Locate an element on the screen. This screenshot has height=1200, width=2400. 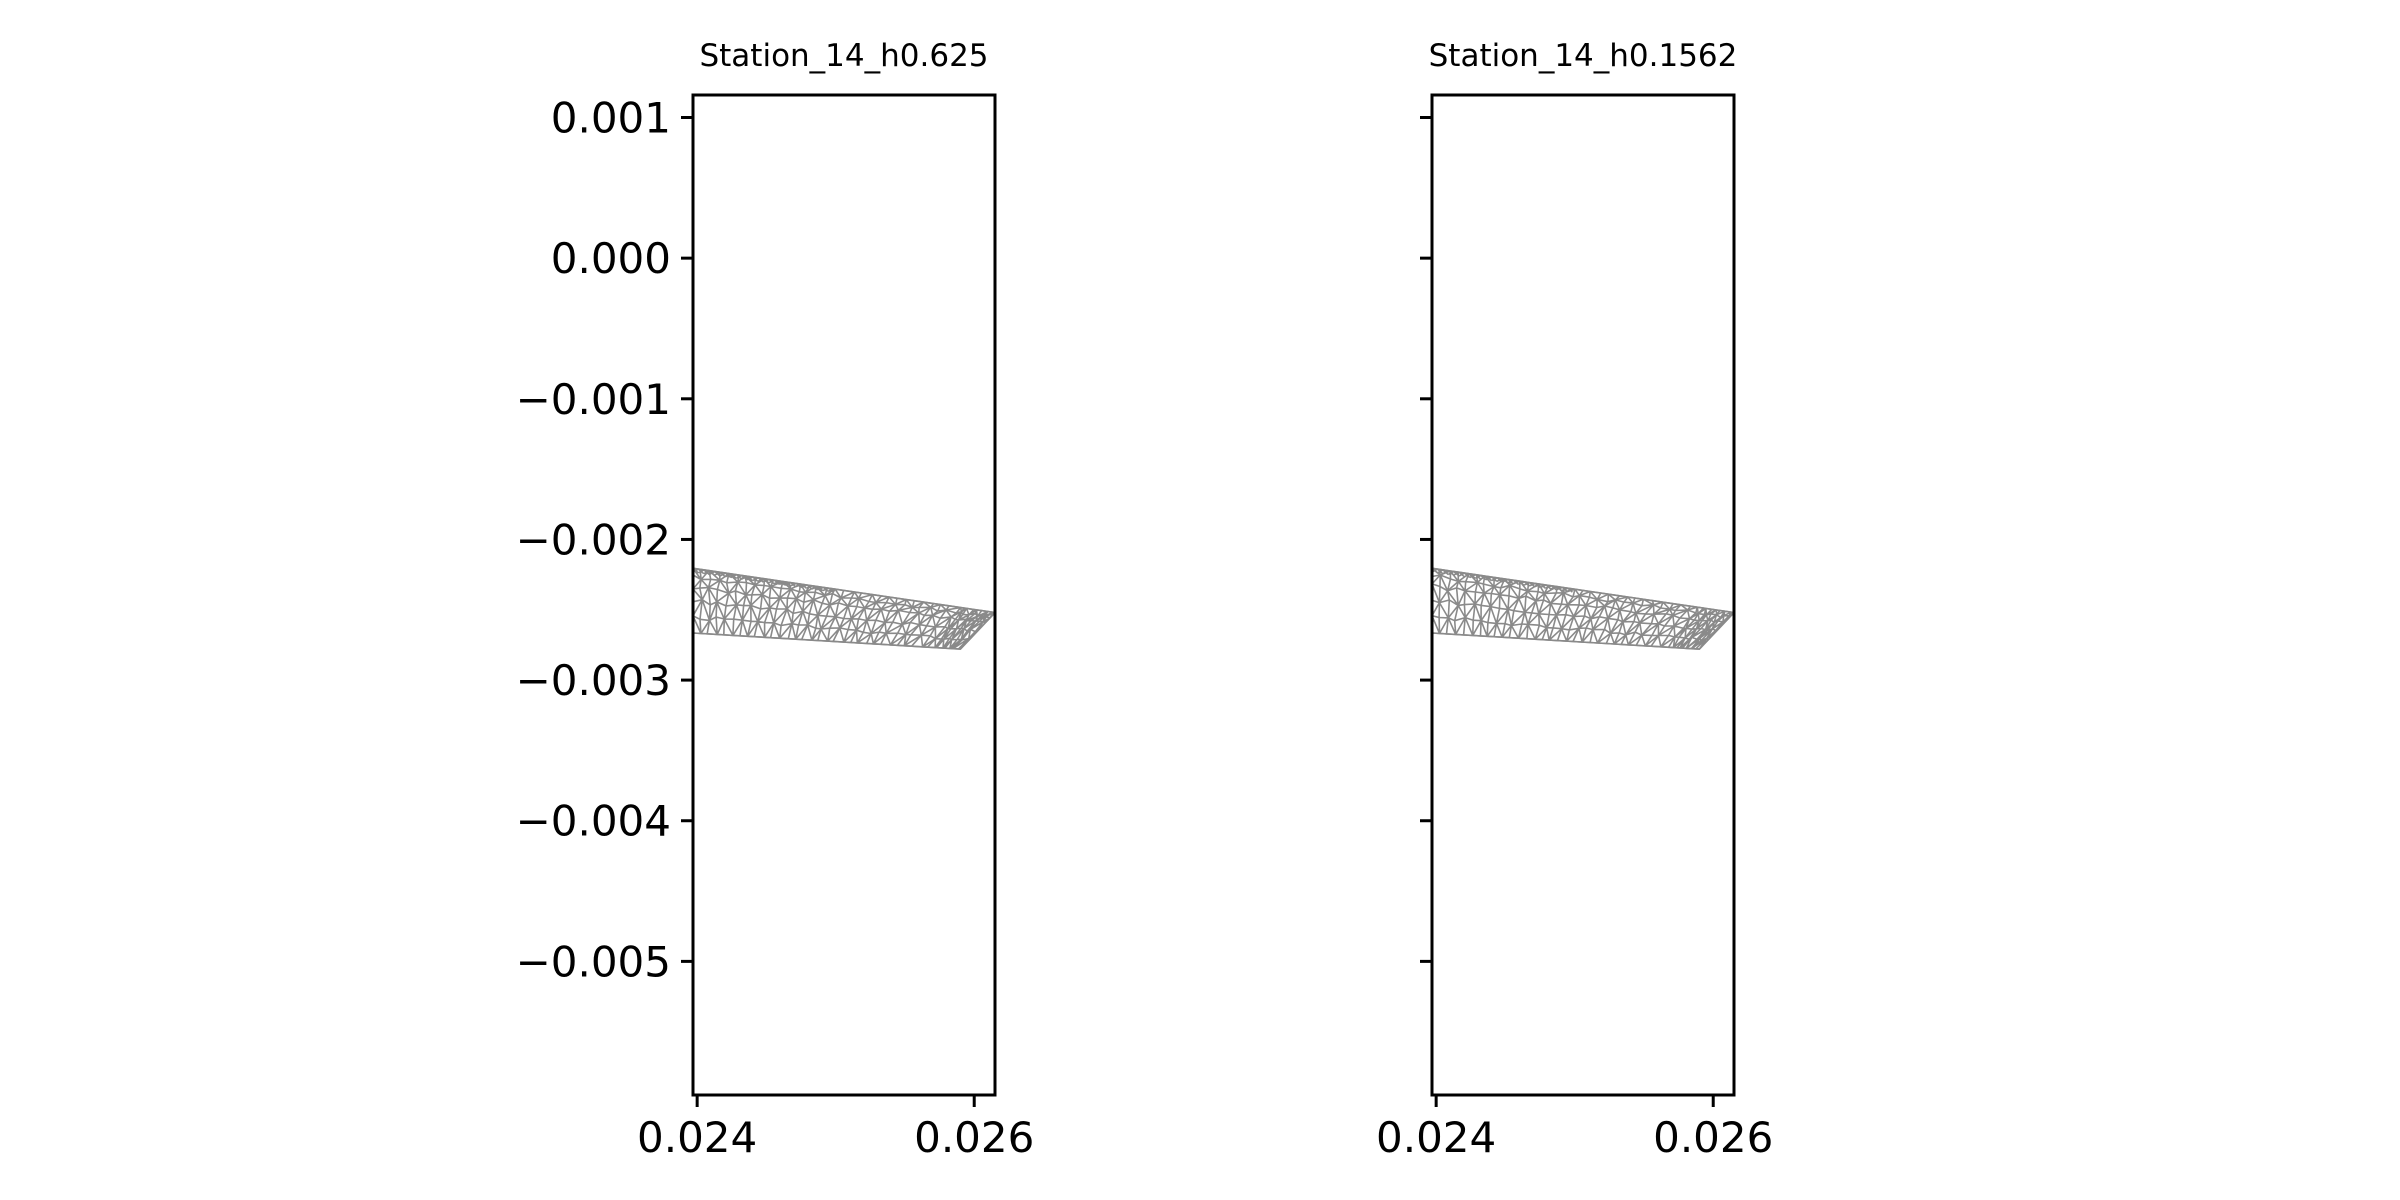
y-tick-label: −0.005 is located at coordinates (593, 961).